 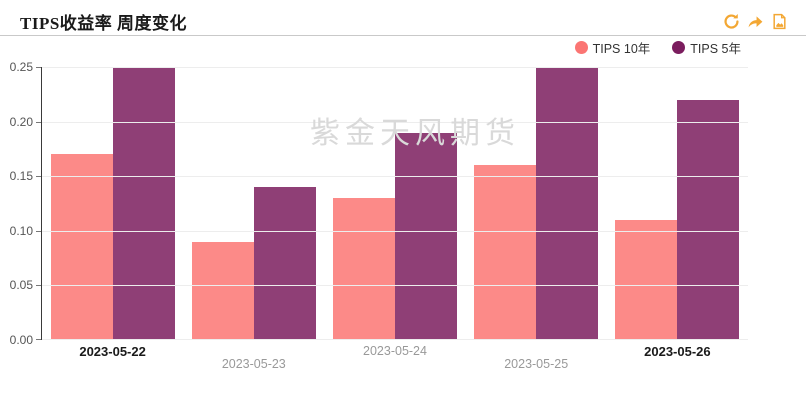 What do you see at coordinates (21, 285) in the screenshot?
I see `y-tick-label: 0.05` at bounding box center [21, 285].